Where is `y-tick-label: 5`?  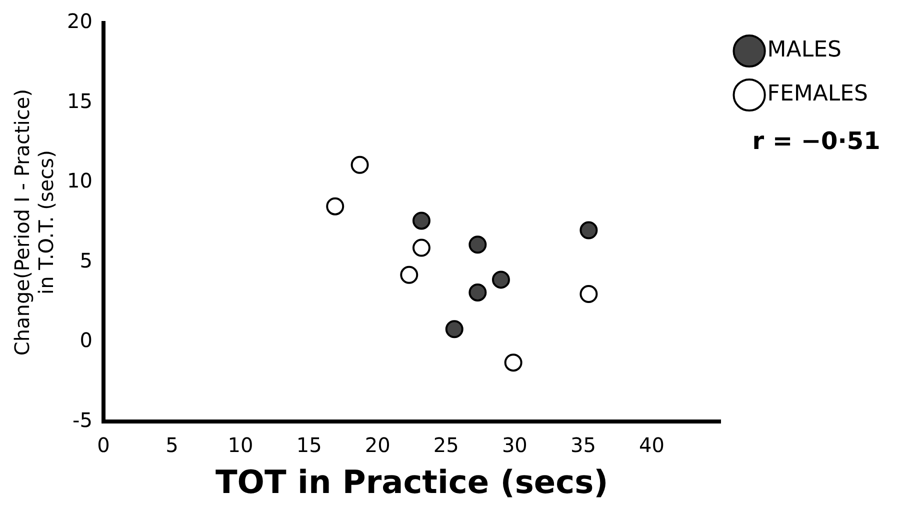
y-tick-label: 5 is located at coordinates (86, 260).